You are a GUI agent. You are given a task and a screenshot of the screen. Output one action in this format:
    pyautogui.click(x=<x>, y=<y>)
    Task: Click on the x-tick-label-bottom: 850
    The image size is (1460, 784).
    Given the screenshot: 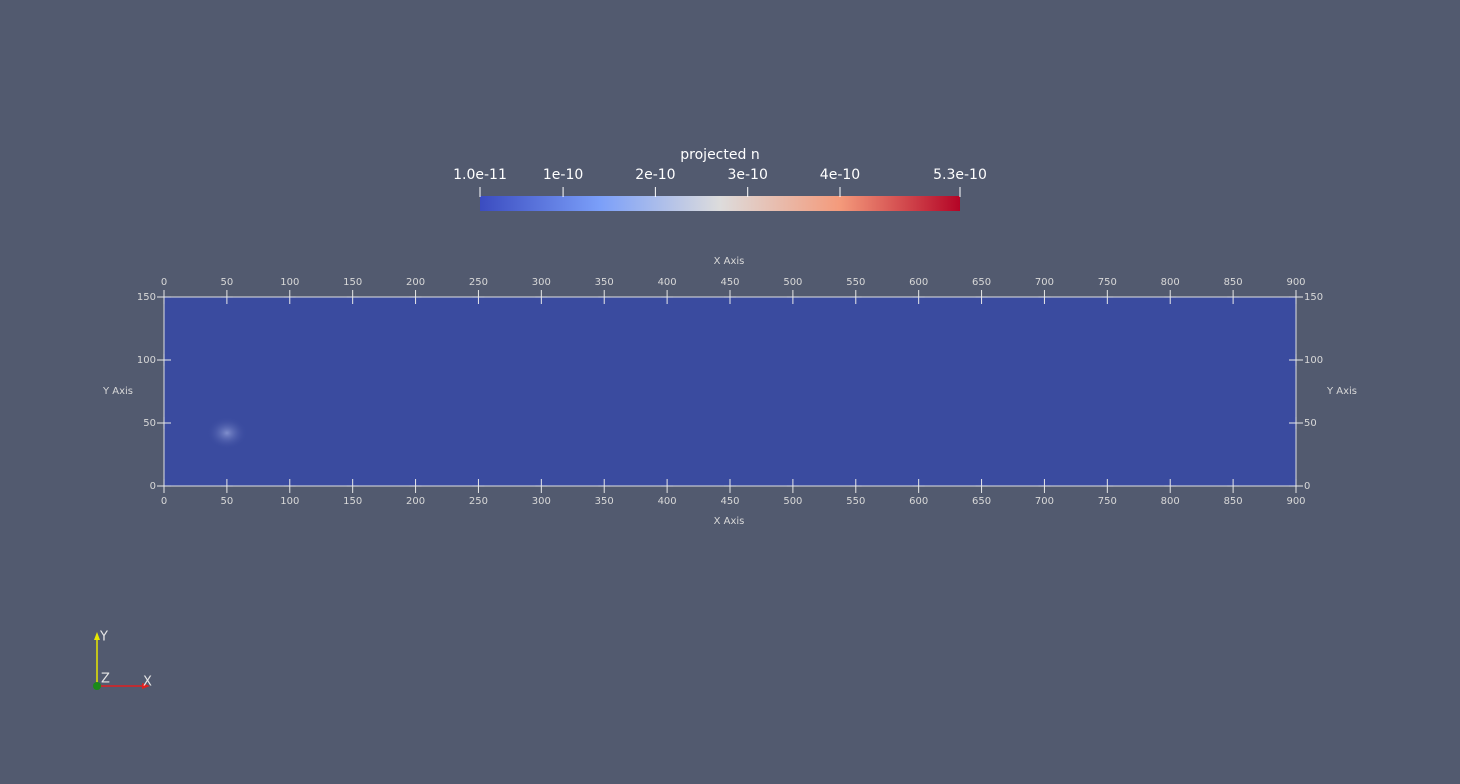 What is the action you would take?
    pyautogui.click(x=1233, y=501)
    